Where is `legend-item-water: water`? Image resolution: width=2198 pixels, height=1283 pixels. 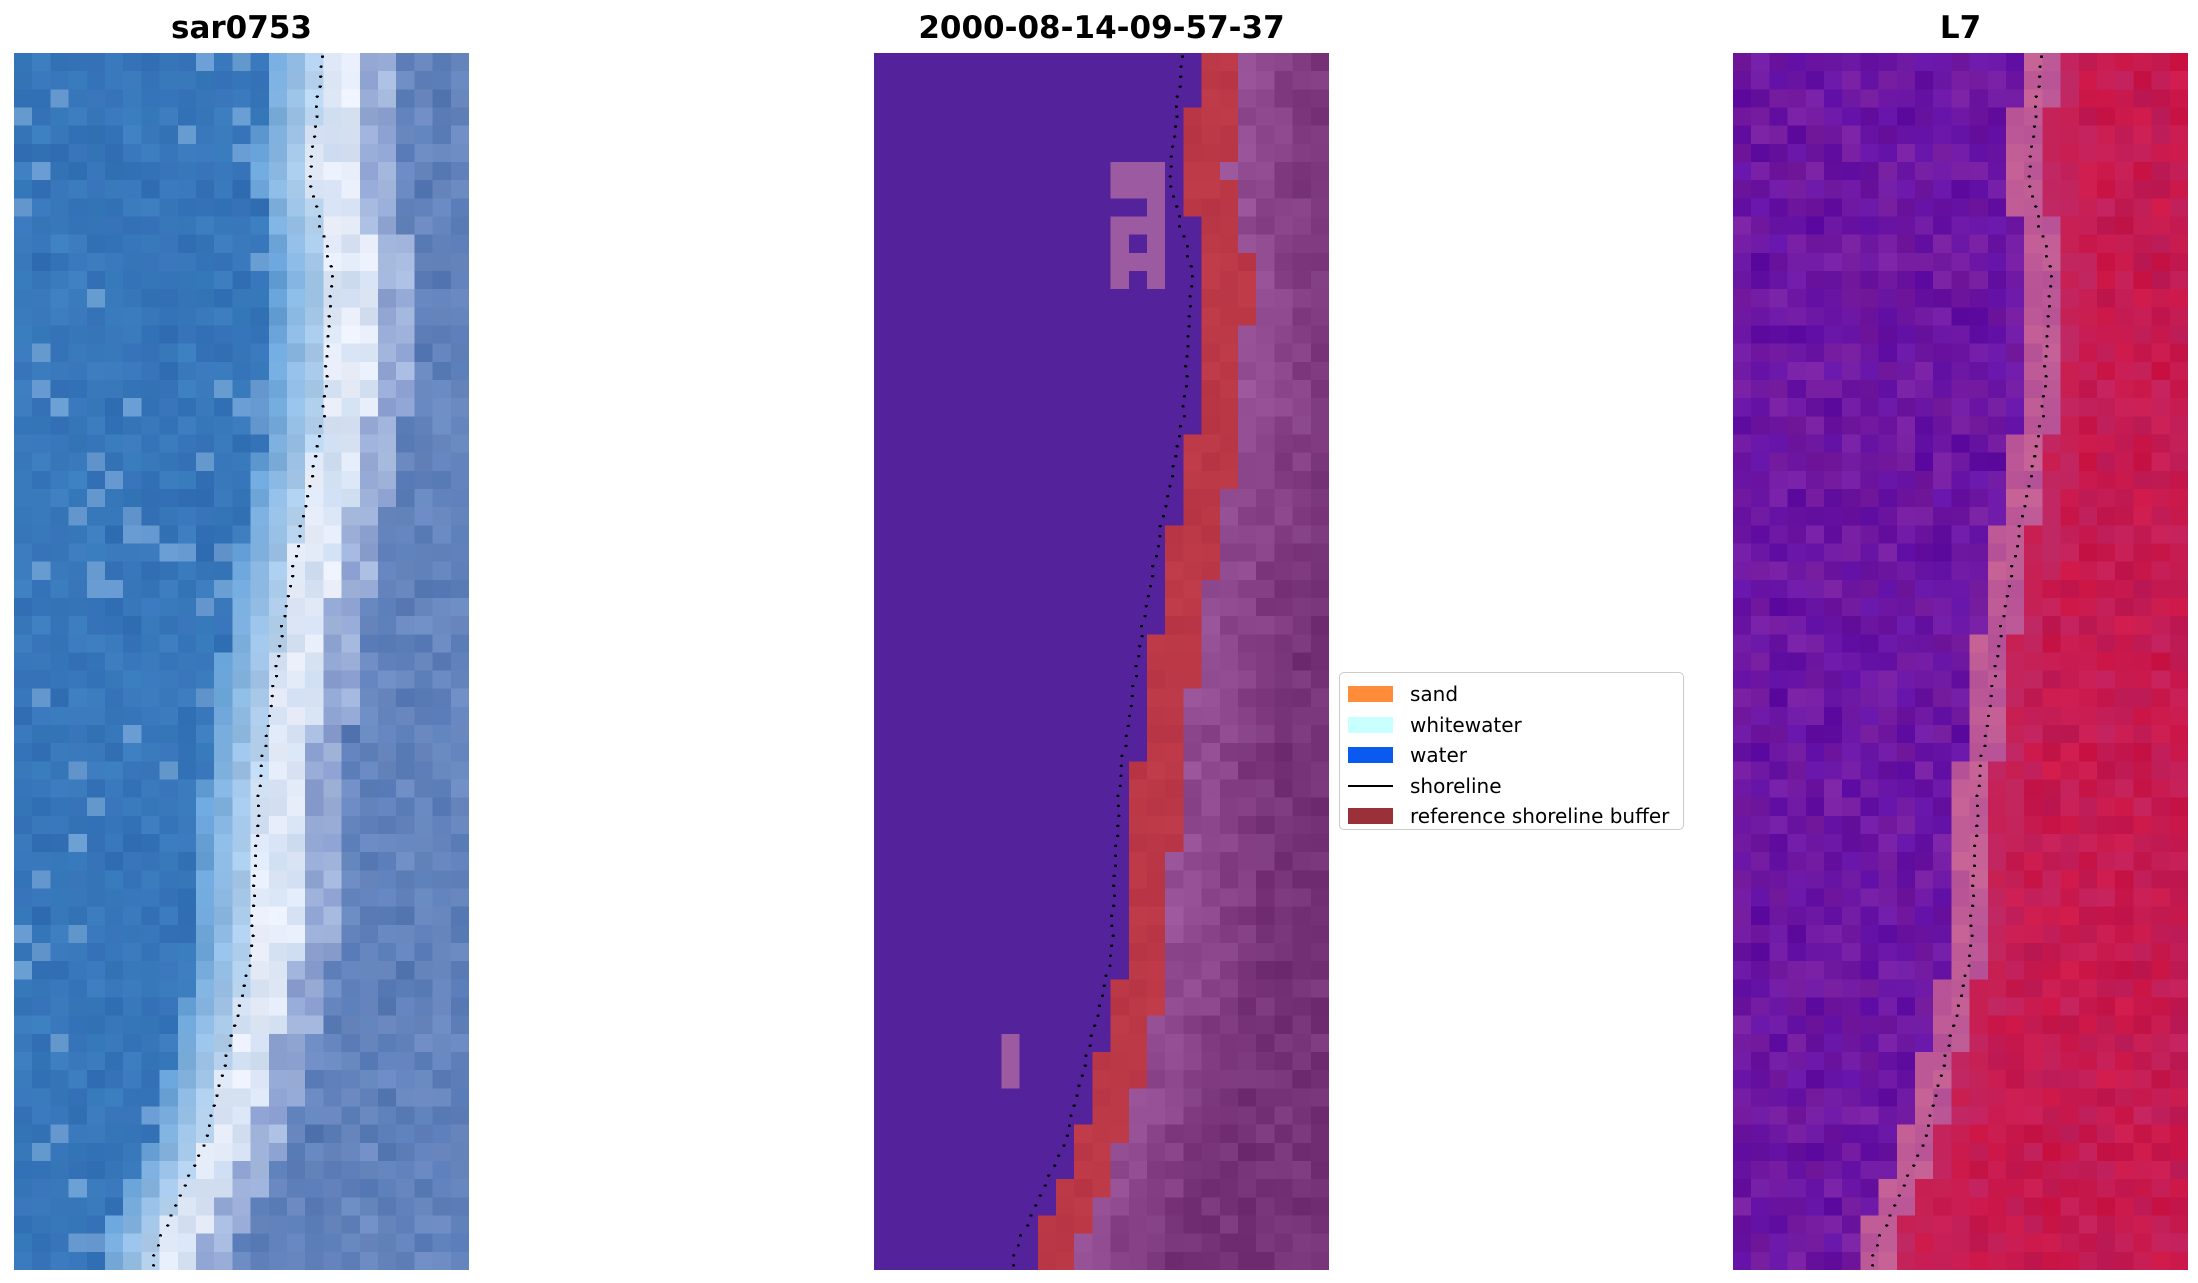
legend-item-water: water is located at coordinates (1515, 755).